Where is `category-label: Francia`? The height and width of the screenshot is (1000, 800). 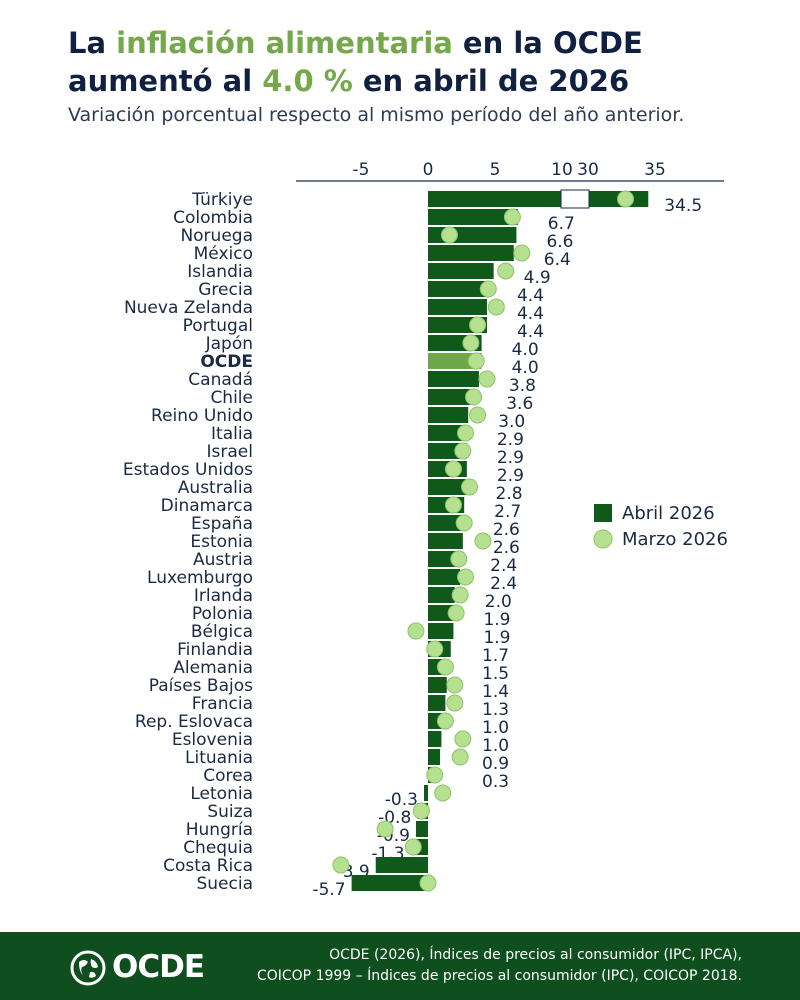
category-label: Francia is located at coordinates (222, 704).